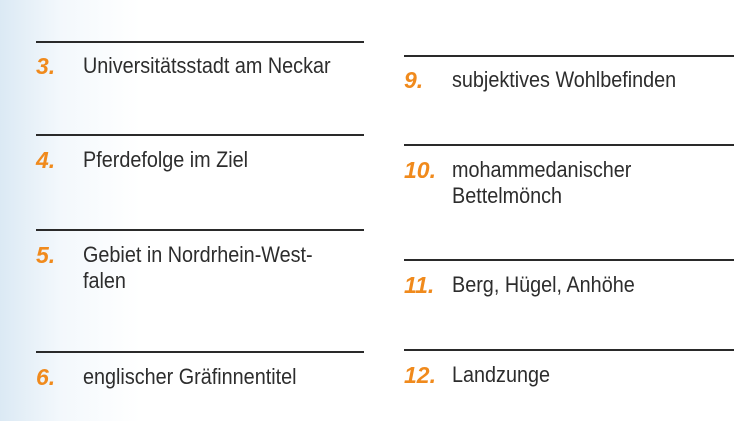 The height and width of the screenshot is (421, 750). I want to click on clue-number-9: 9., so click(414, 80).